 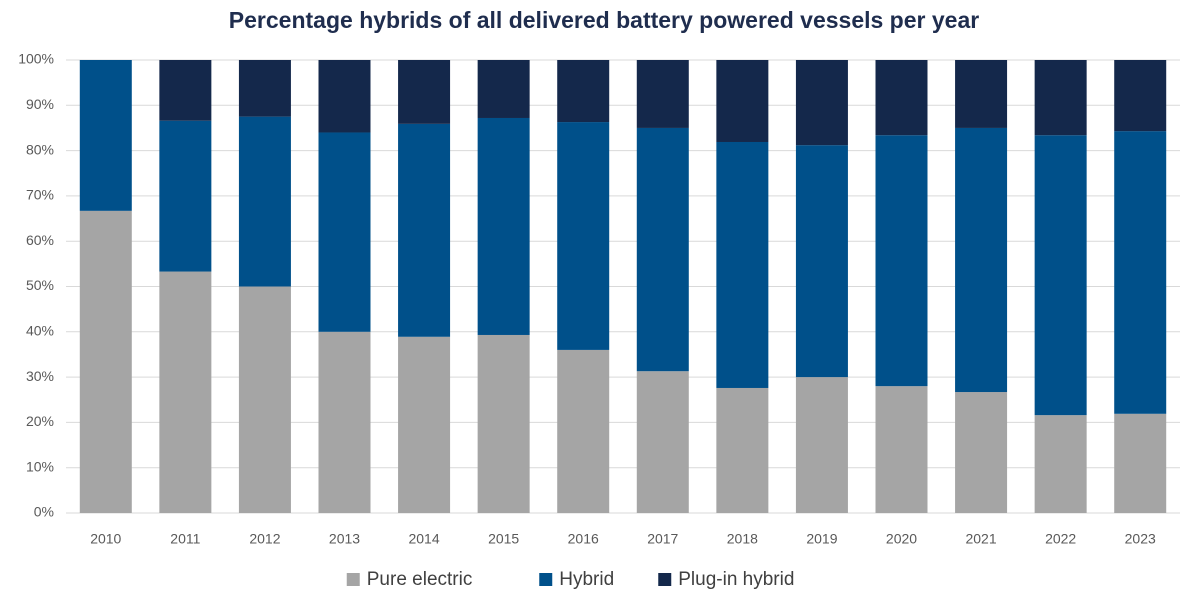 I want to click on legend-label: Hybrid, so click(x=586, y=579).